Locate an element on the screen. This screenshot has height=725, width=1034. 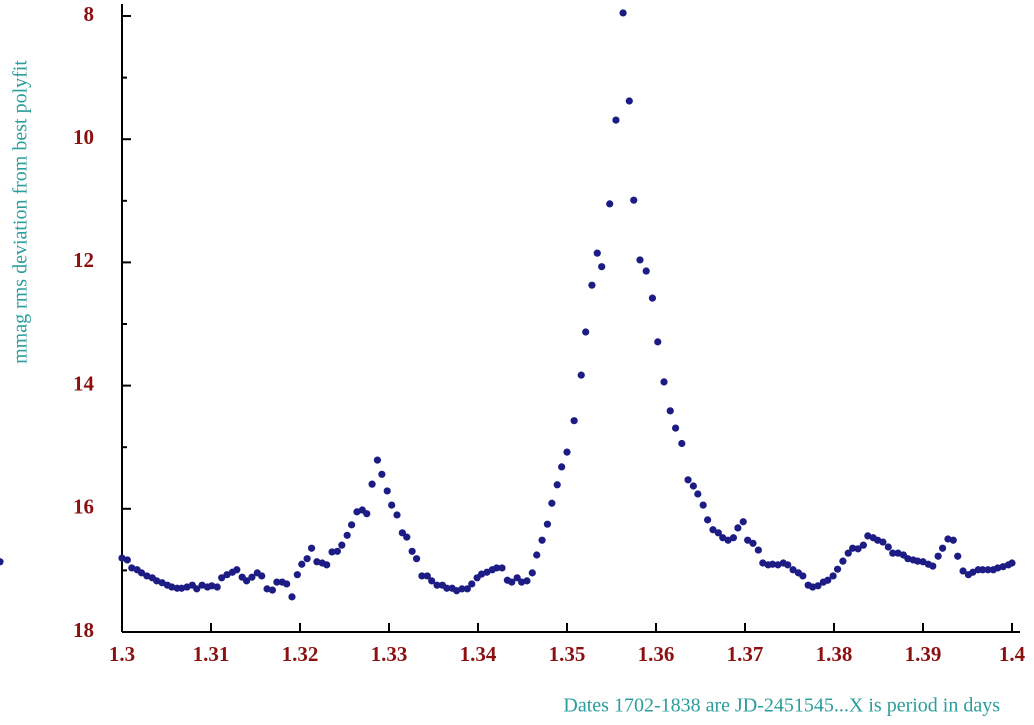
y-tick-label: 10 is located at coordinates (83, 137).